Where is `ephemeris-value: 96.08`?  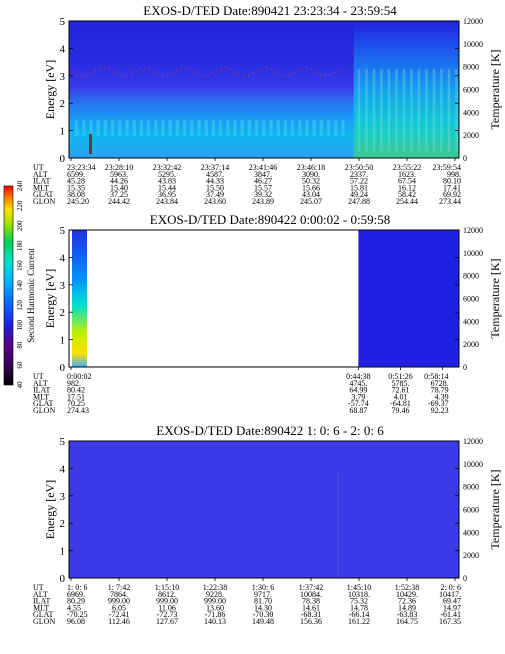
ephemeris-value: 96.08 is located at coordinates (76, 621).